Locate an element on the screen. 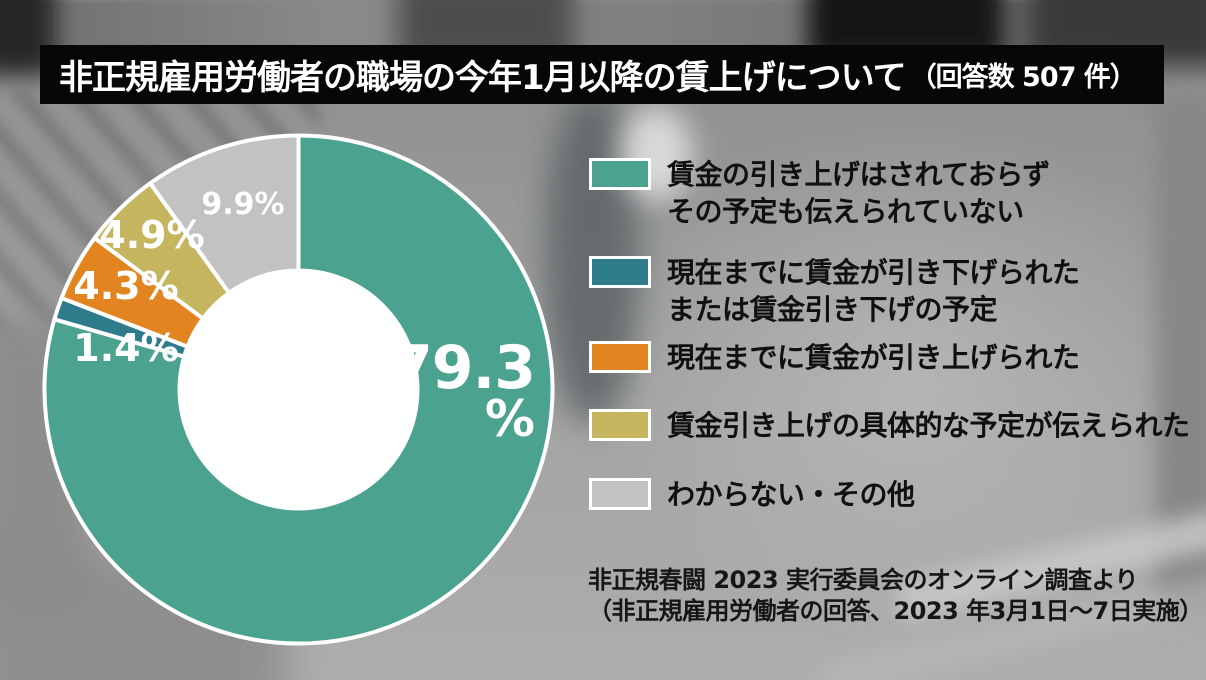 The image size is (1206, 680). source-line: 非正規春闘 2023 実行委員会のオンライン調査より is located at coordinates (863, 580).